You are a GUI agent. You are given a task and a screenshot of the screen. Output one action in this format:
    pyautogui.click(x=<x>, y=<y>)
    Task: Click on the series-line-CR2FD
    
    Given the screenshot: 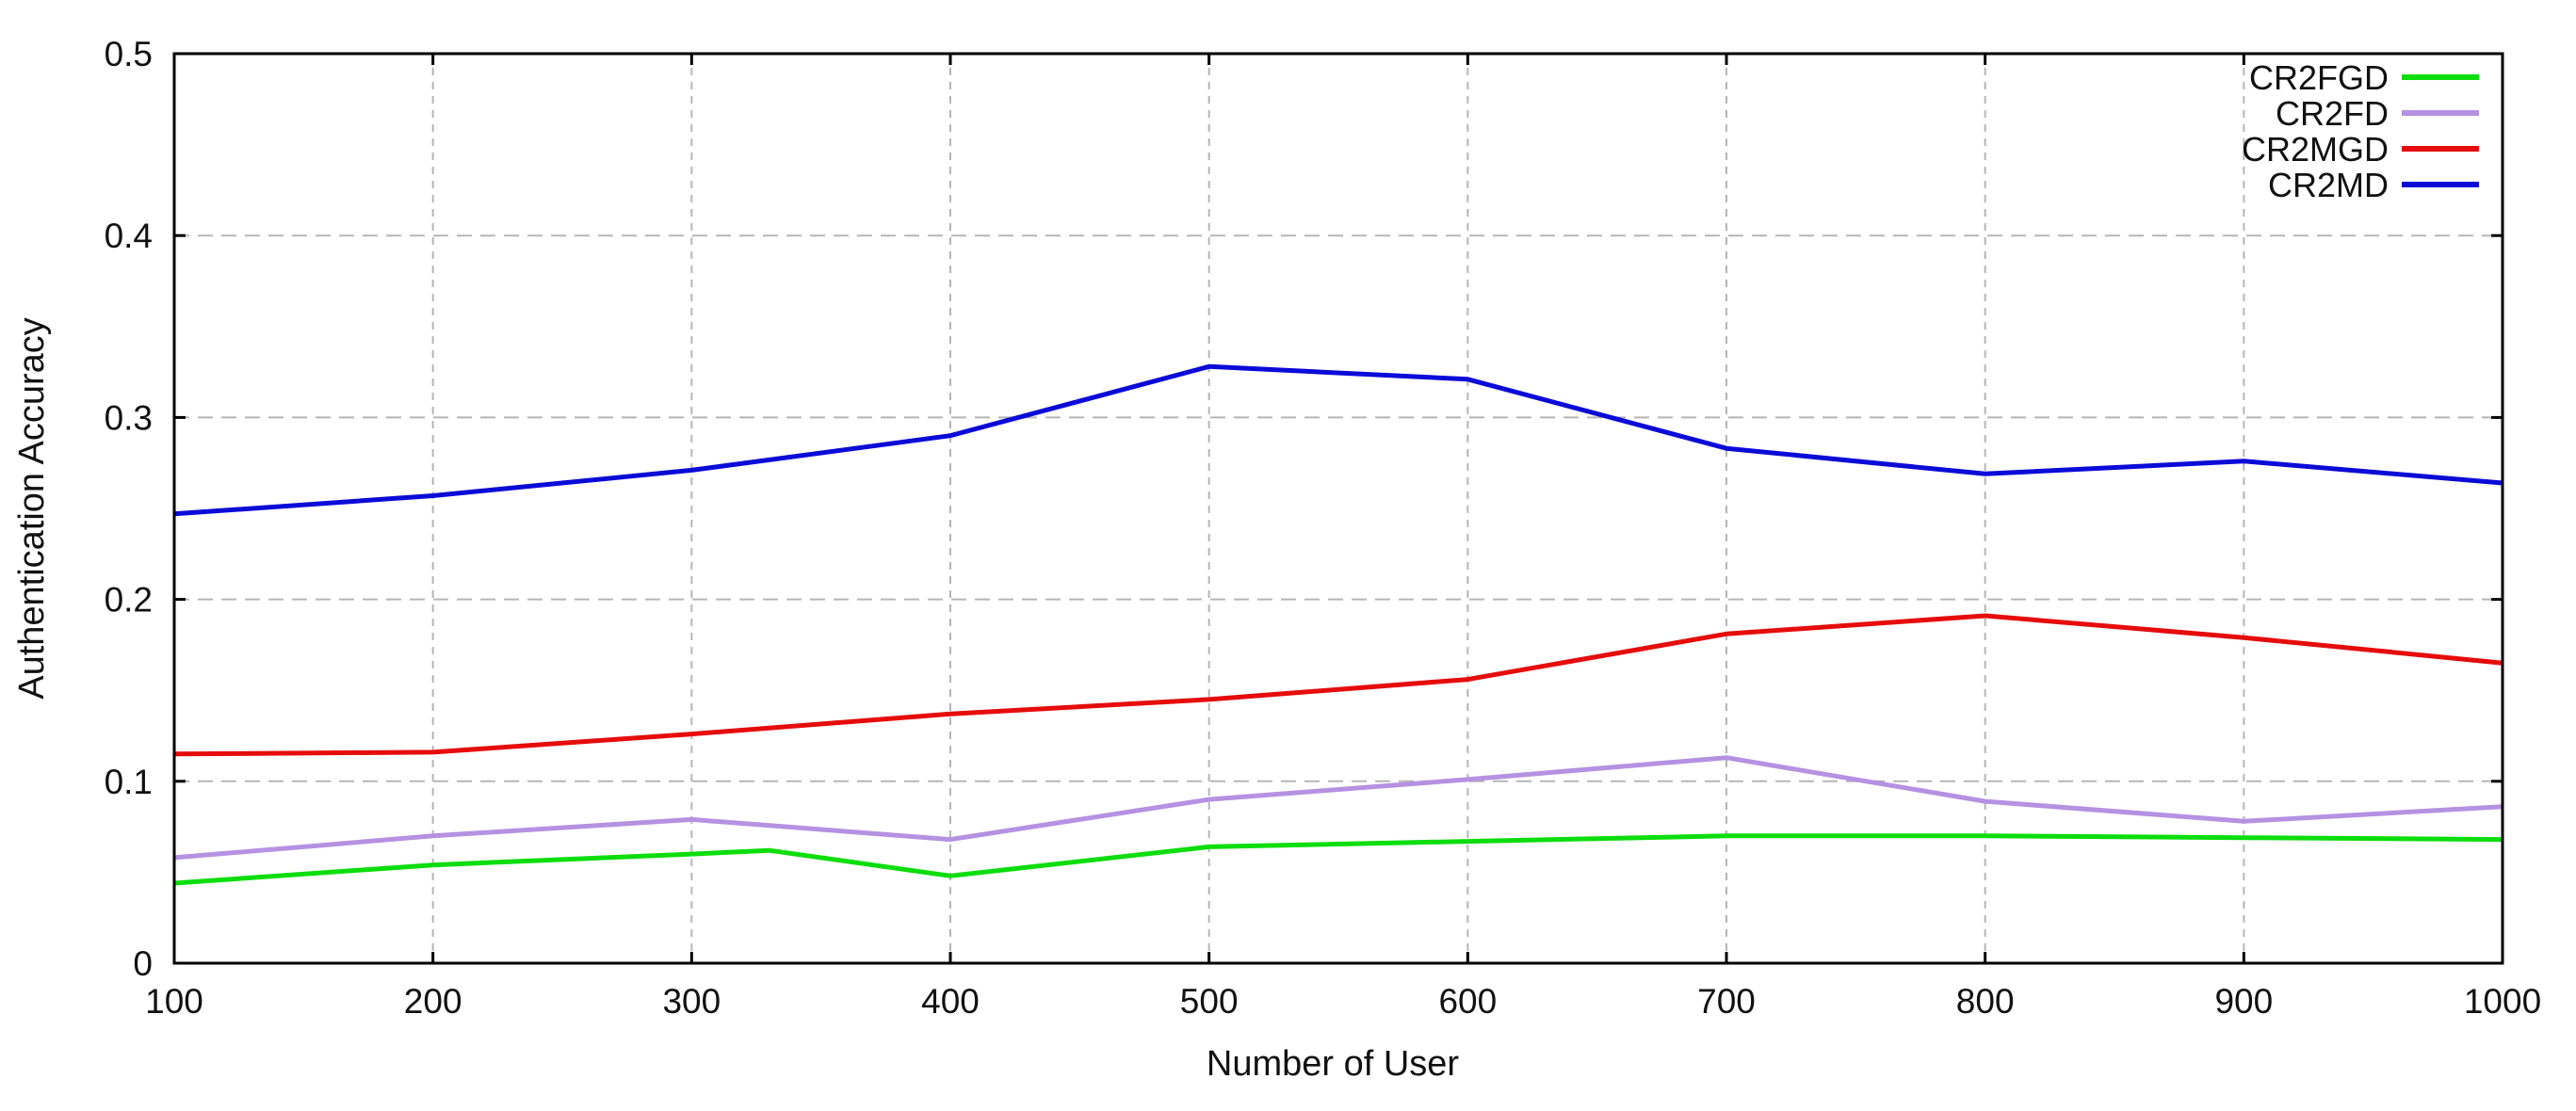 What is the action you would take?
    pyautogui.click(x=1338, y=808)
    